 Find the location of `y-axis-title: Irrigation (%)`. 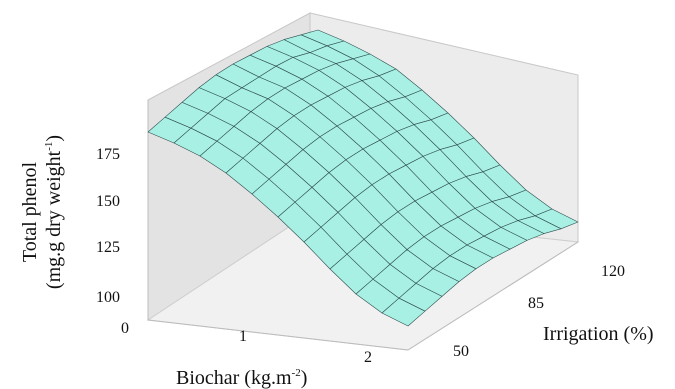

y-axis-title: Irrigation (%) is located at coordinates (598, 334).